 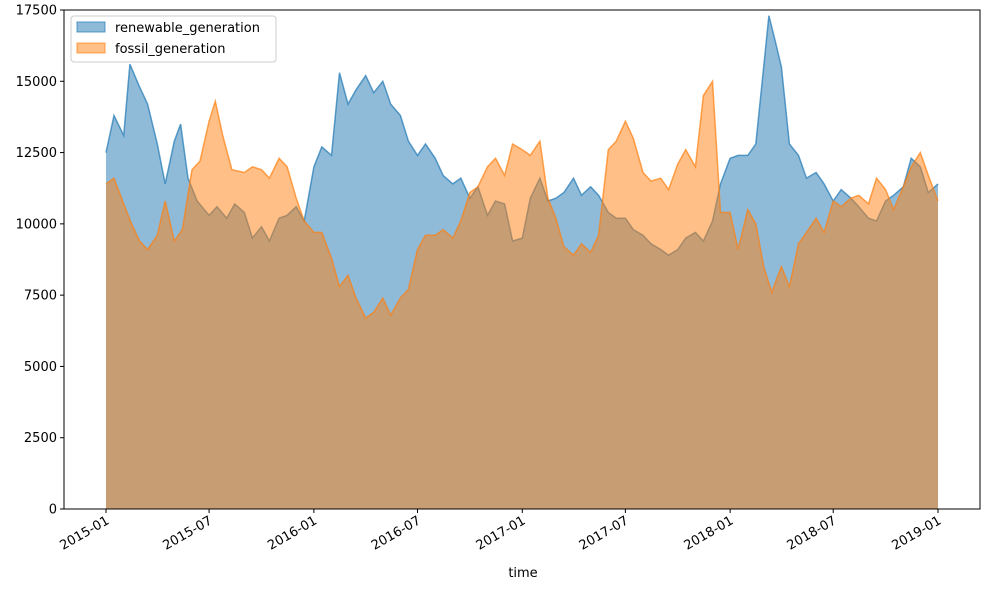 What do you see at coordinates (53, 510) in the screenshot?
I see `y-tick-label: 0` at bounding box center [53, 510].